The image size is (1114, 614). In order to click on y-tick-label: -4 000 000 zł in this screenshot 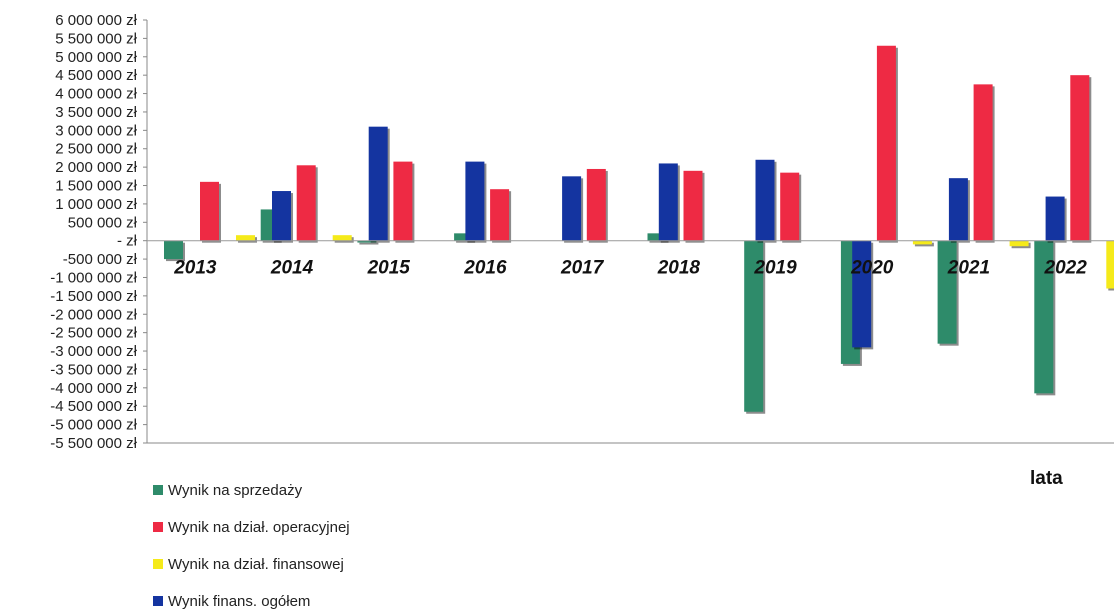, I will do `click(93, 388)`.